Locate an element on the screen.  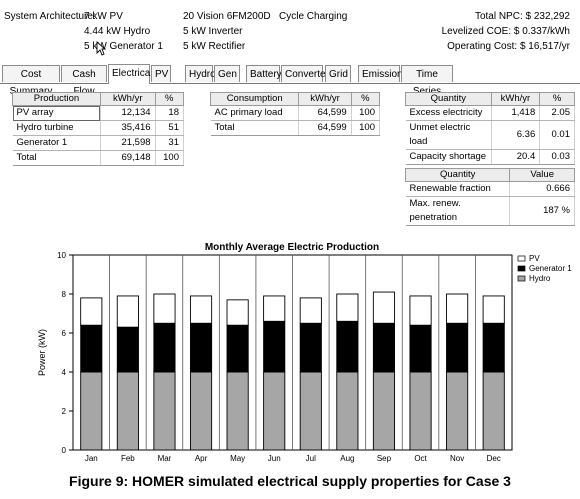
table-row: Generator 1 21,598 31 is located at coordinates (98, 143).